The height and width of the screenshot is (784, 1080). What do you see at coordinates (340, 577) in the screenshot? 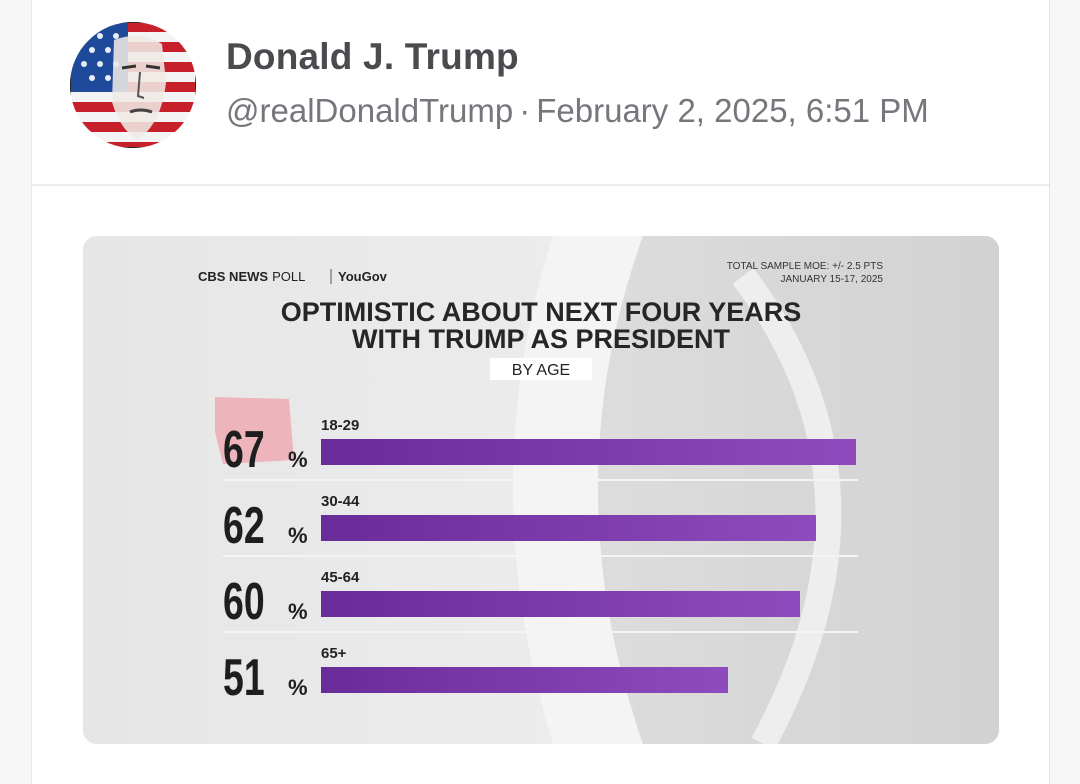
I see `category-label: 45-64` at bounding box center [340, 577].